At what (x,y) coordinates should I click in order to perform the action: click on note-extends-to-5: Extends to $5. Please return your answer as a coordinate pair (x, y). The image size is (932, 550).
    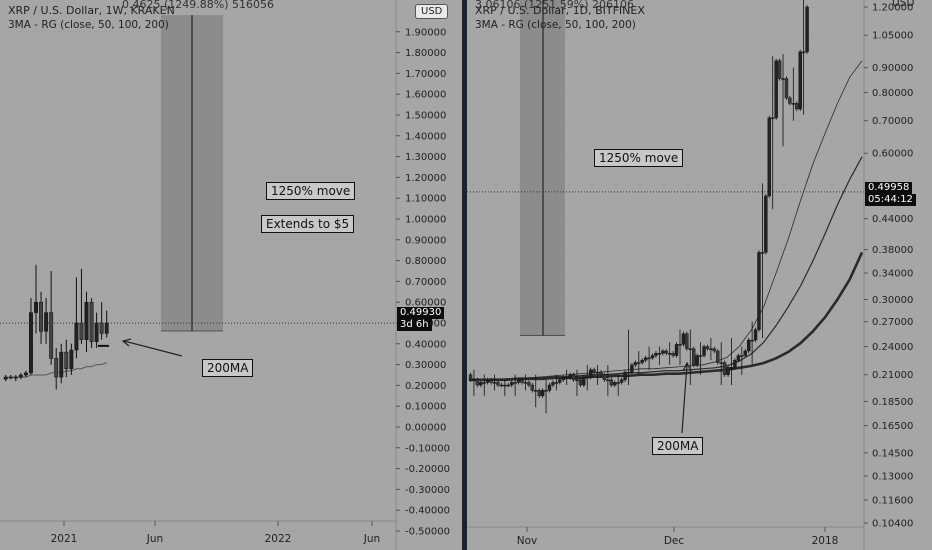
    Looking at the image, I should click on (308, 224).